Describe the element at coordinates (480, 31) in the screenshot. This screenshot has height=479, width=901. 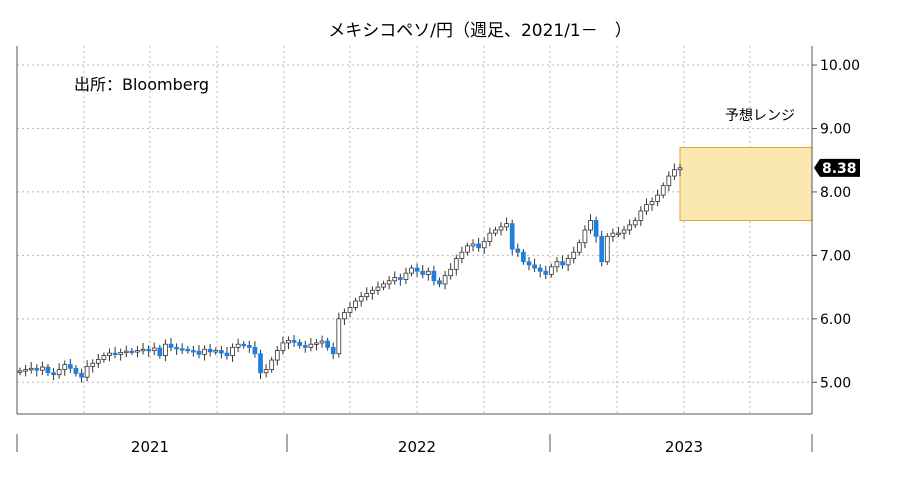
I see `chart-title: メキシコペソ/円（週足、2021/1－ ）` at that location.